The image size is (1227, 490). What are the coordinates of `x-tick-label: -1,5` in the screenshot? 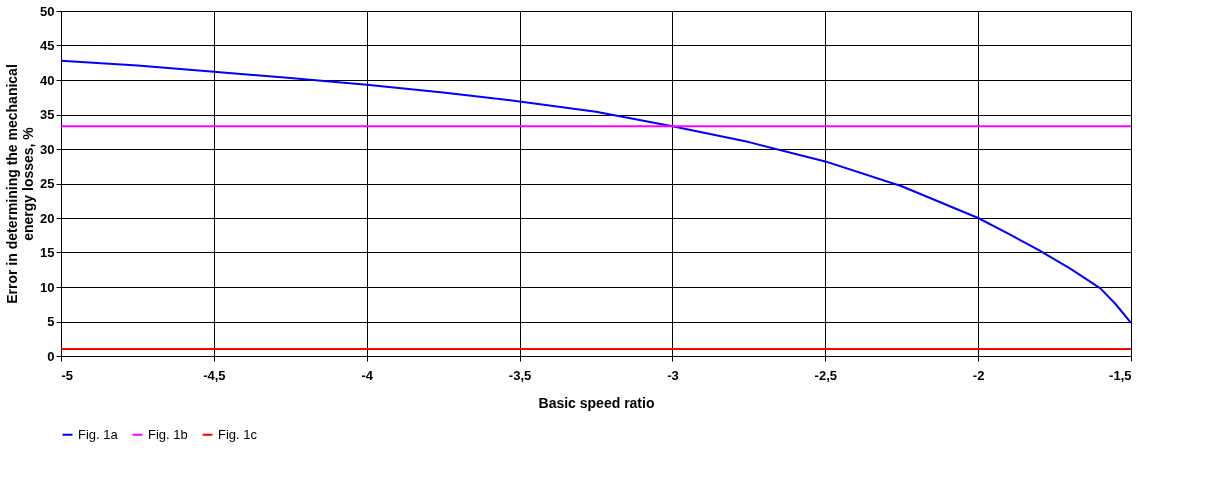 It's located at (1120, 375).